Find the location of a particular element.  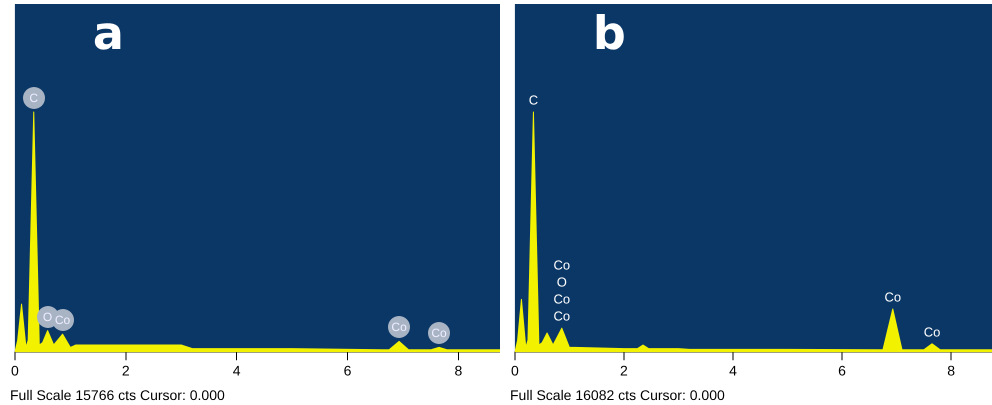

text: Full Scale 15766 cts Cursor: 0.000 is located at coordinates (117, 395).